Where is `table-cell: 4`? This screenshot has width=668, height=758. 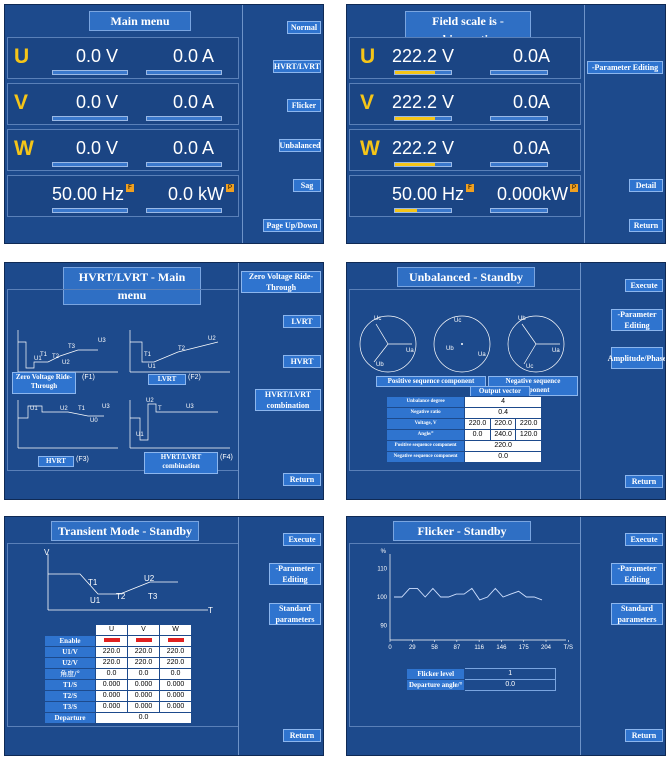 table-cell: 4 is located at coordinates (503, 402).